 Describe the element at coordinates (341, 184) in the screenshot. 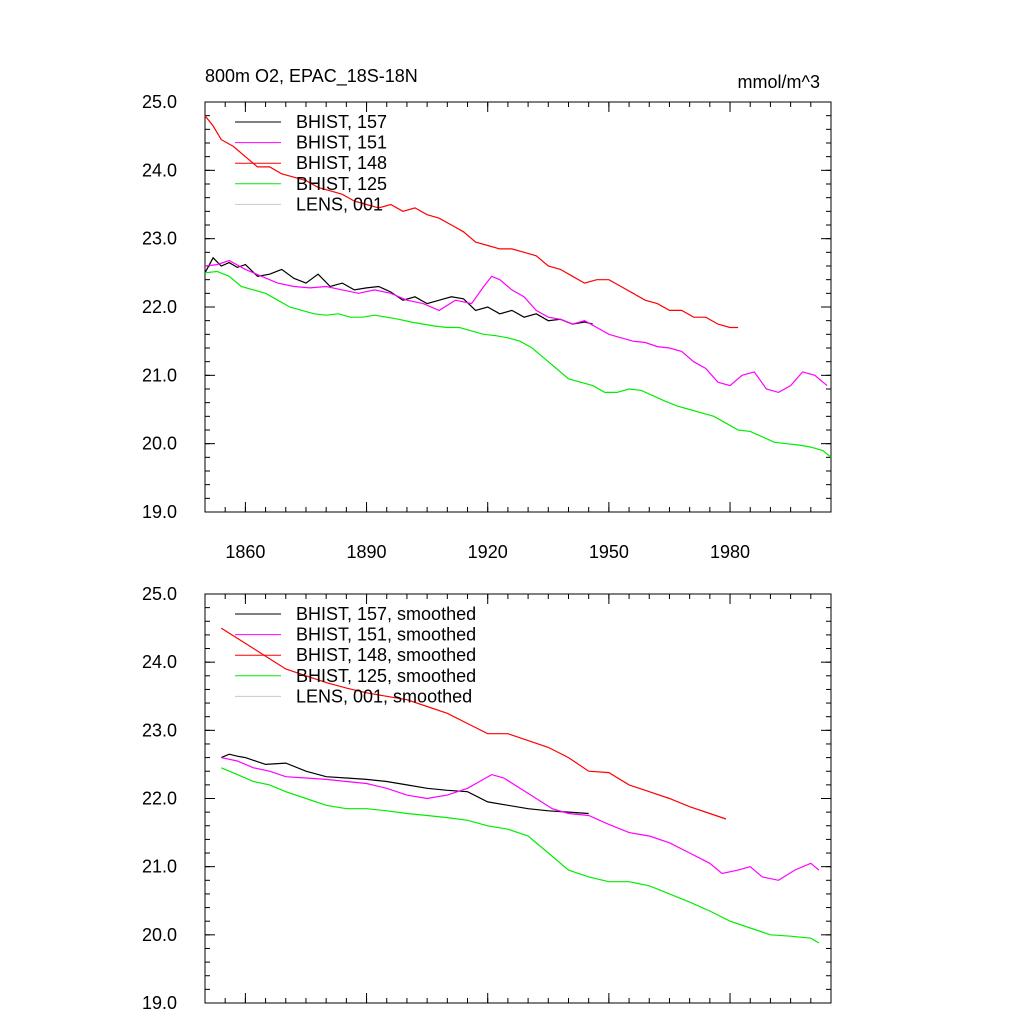

I see `legend-label: BHIST, 125` at that location.